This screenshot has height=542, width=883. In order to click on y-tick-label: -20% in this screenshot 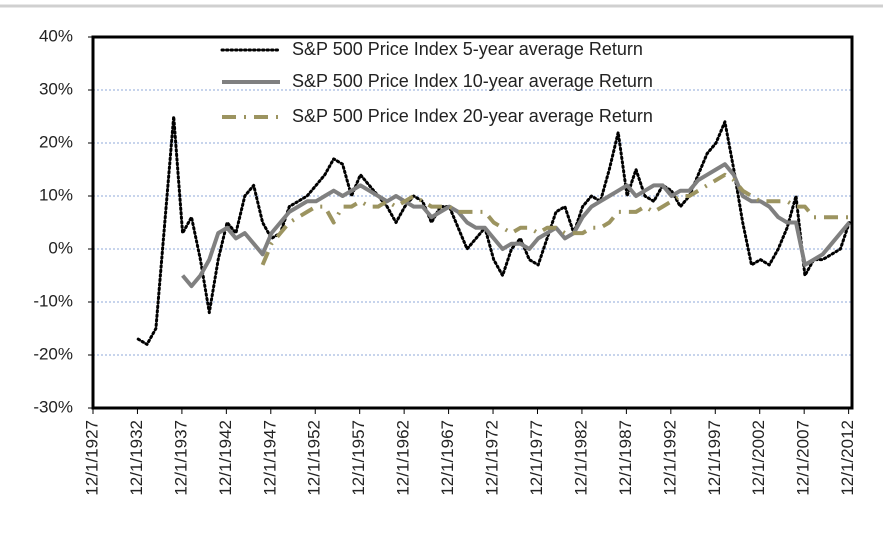, I will do `click(53, 353)`.